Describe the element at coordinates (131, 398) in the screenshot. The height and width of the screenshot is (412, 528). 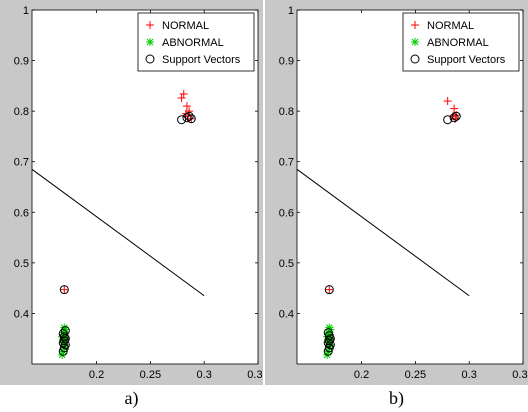
I see `caption-a: a)` at that location.